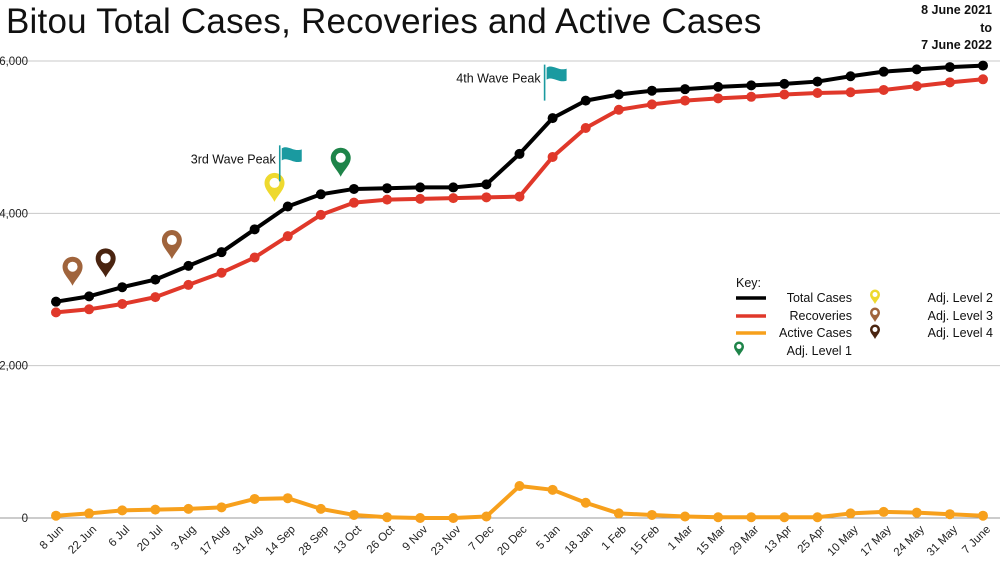 This screenshot has height=565, width=1000. Describe the element at coordinates (215, 541) in the screenshot. I see `x-tick-label: 17 Aug` at that location.